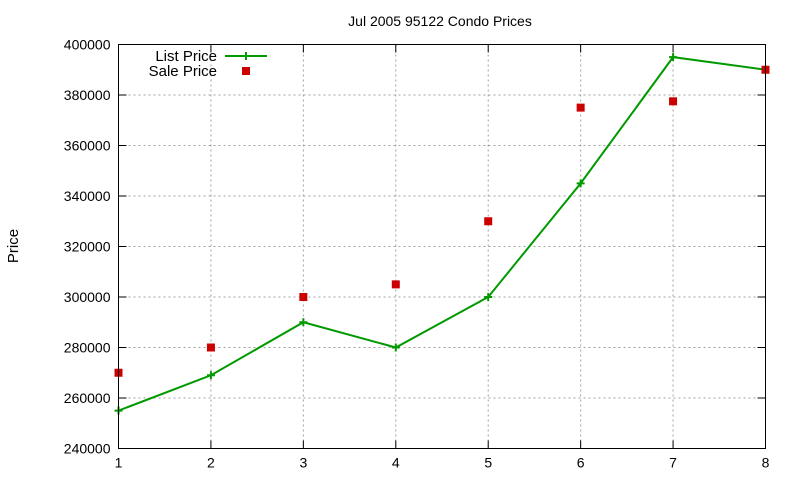 The width and height of the screenshot is (800, 480). What do you see at coordinates (87, 449) in the screenshot?
I see `y-tick-label: 240000` at bounding box center [87, 449].